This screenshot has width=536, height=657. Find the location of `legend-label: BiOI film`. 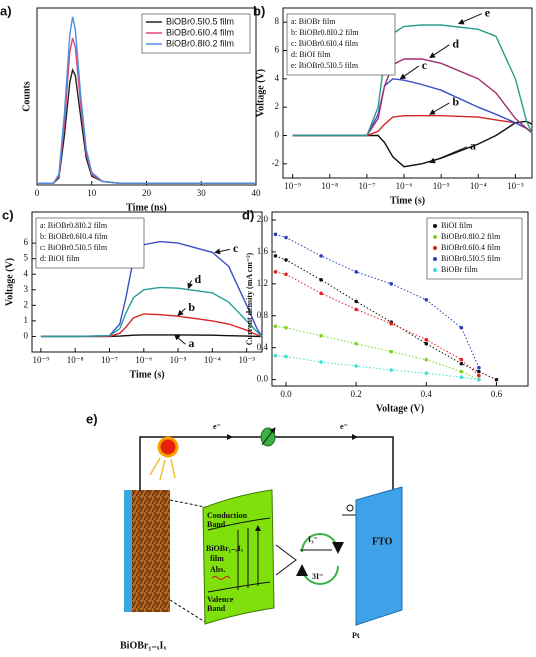

legend-label: BiOI film is located at coordinates (457, 225).